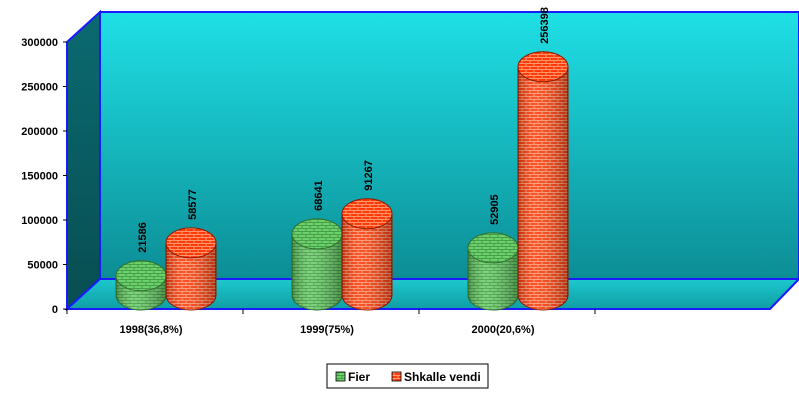 The width and height of the screenshot is (799, 394). What do you see at coordinates (331, 322) in the screenshot?
I see `x-axis: 1998(36,8%) 1999(75%) 2000(20,6%)` at bounding box center [331, 322].